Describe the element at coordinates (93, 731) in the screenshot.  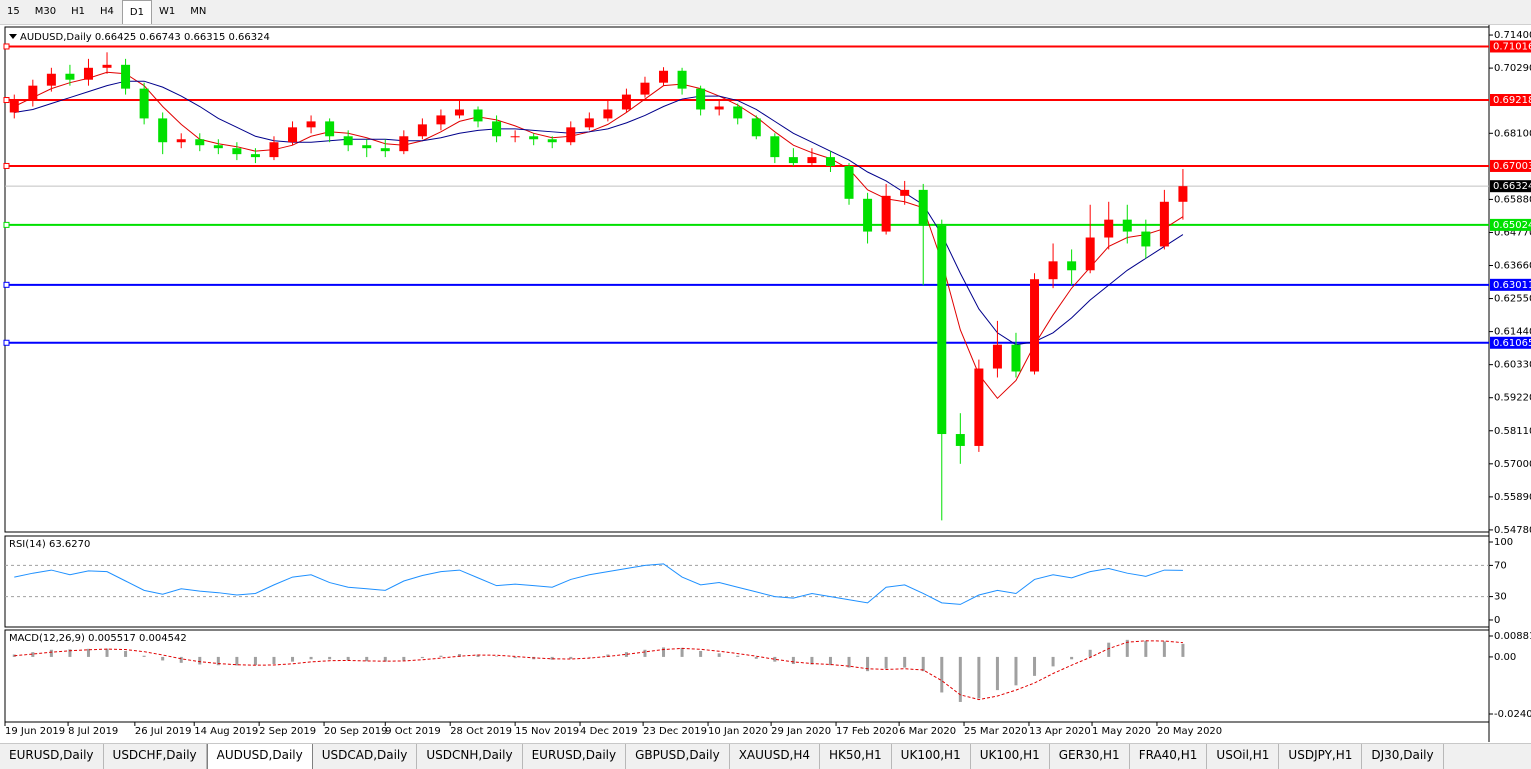
I see `x-tick-label: 8 Jul 2019` at that location.